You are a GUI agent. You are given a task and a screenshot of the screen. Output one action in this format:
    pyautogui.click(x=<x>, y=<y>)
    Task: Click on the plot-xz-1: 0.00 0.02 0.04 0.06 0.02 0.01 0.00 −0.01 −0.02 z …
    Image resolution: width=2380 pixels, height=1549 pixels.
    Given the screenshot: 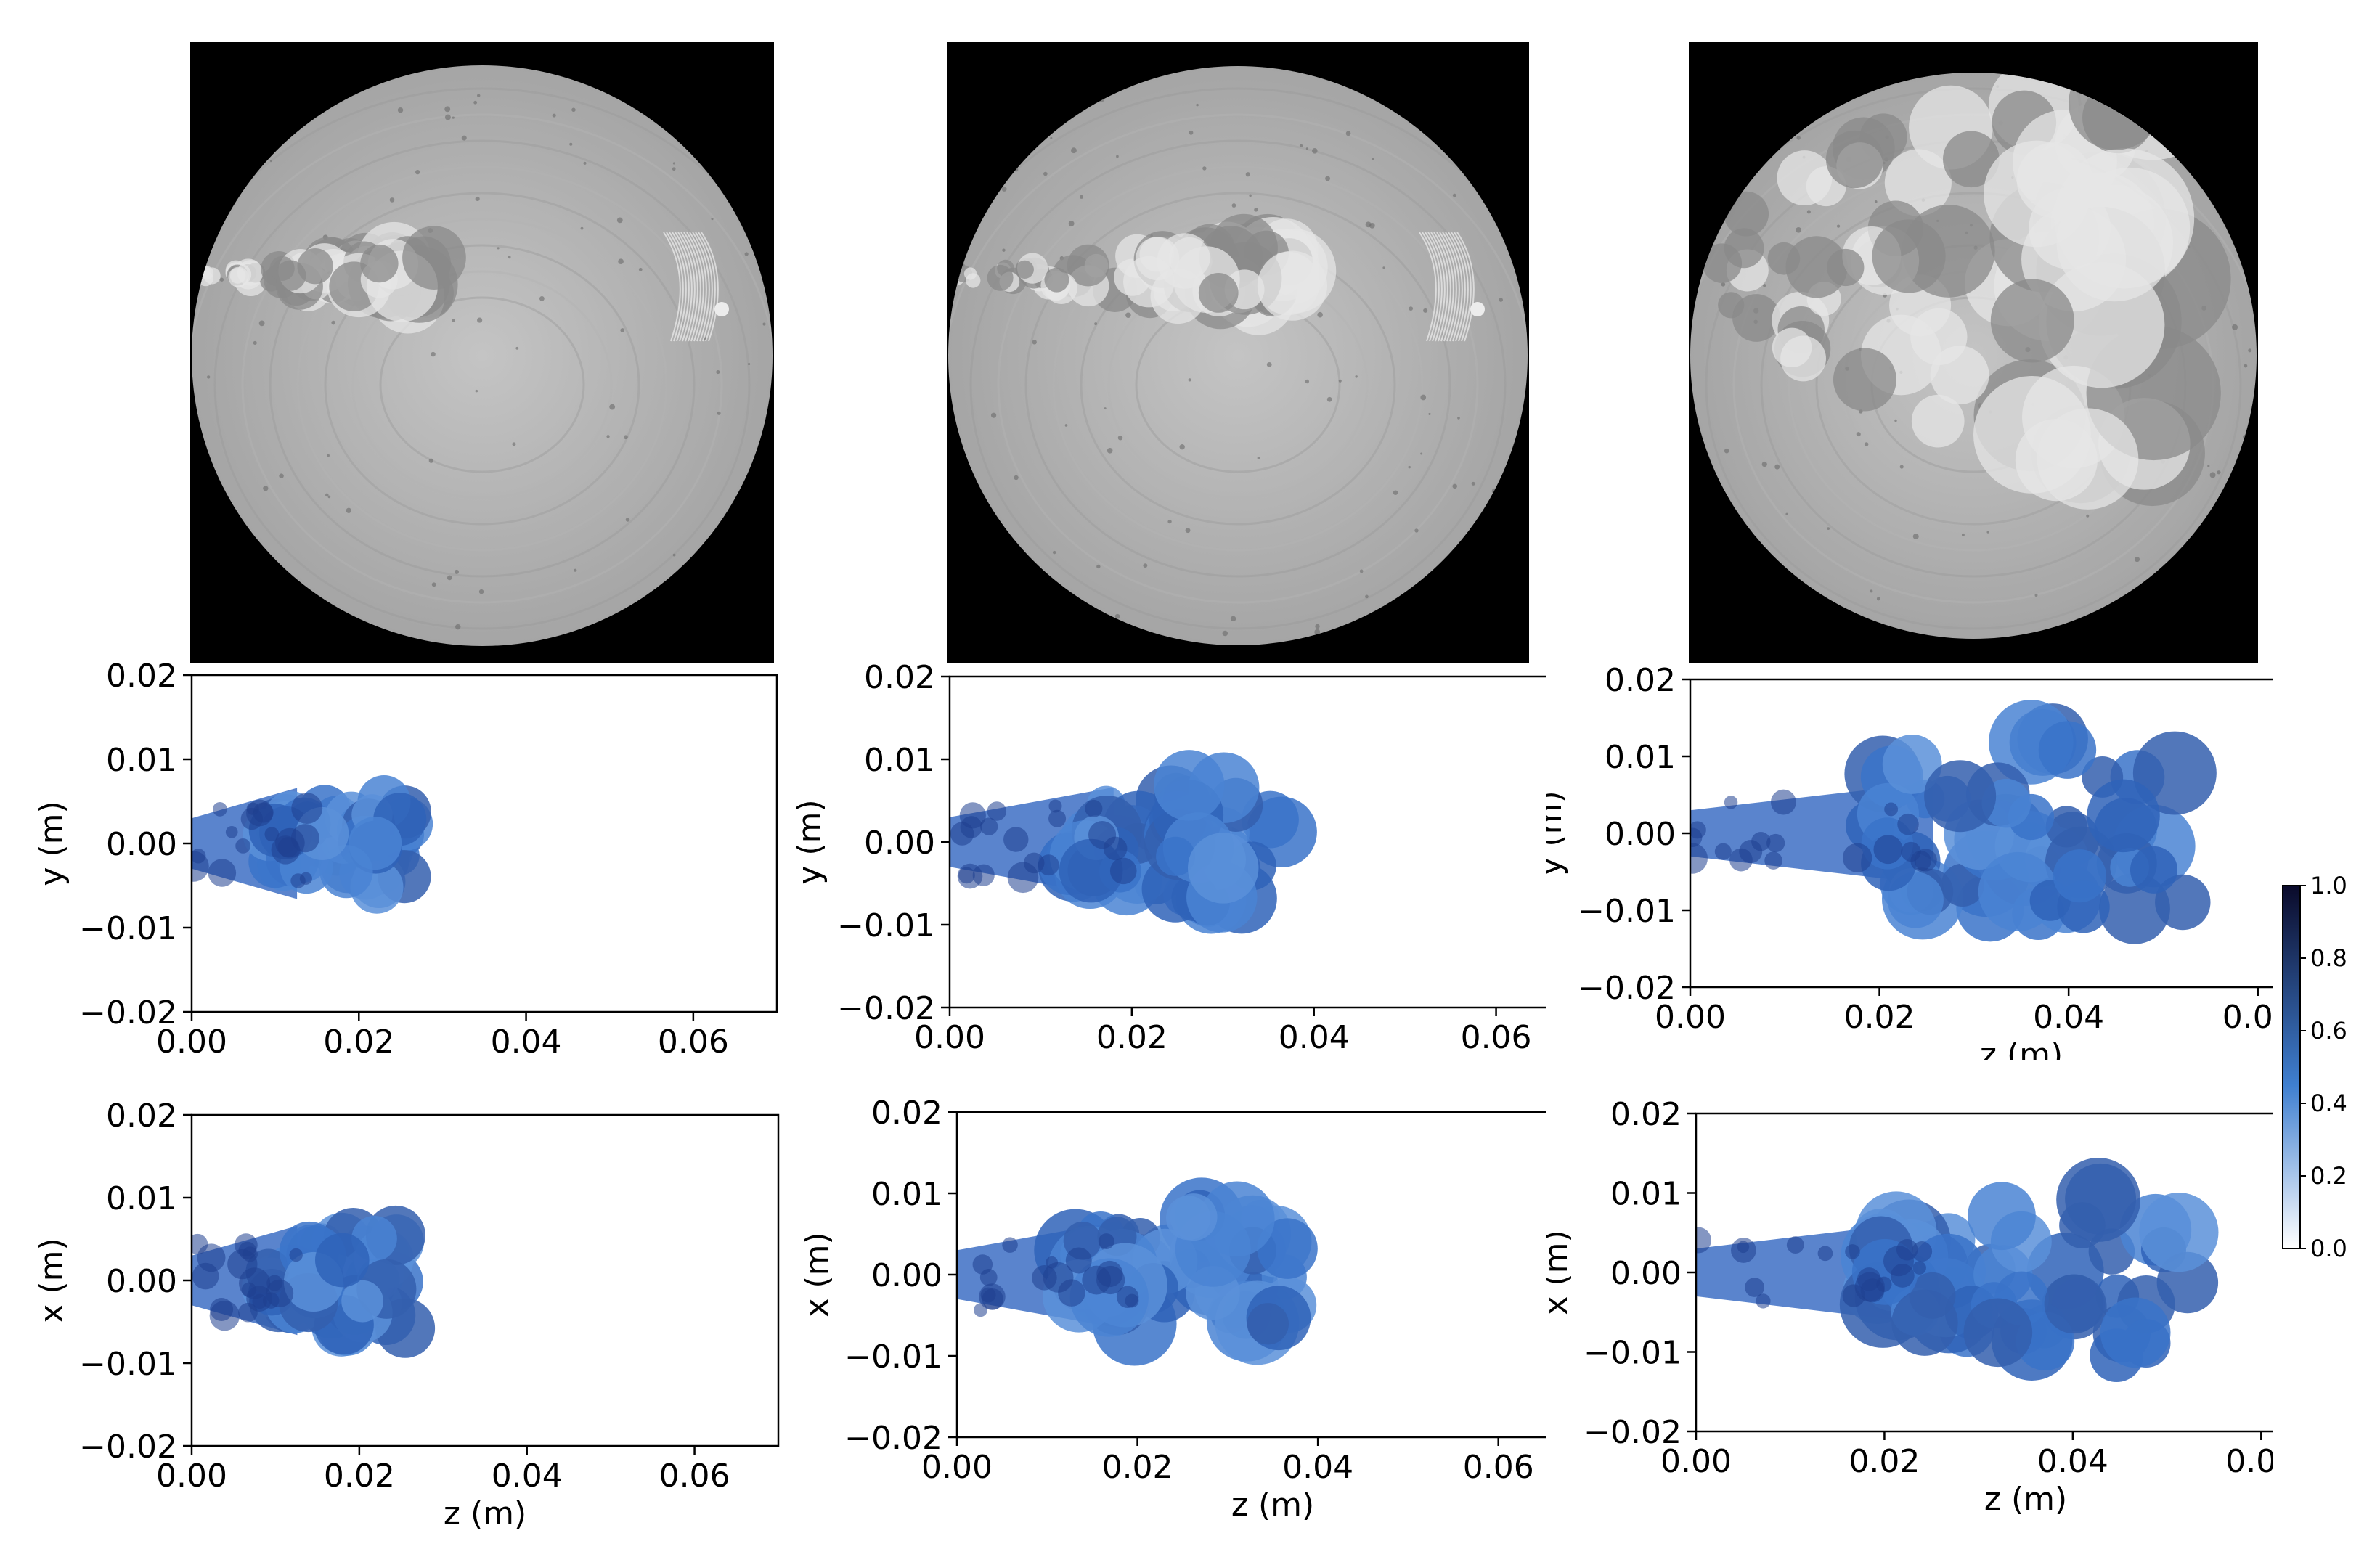 What is the action you would take?
    pyautogui.click(x=396, y=1314)
    